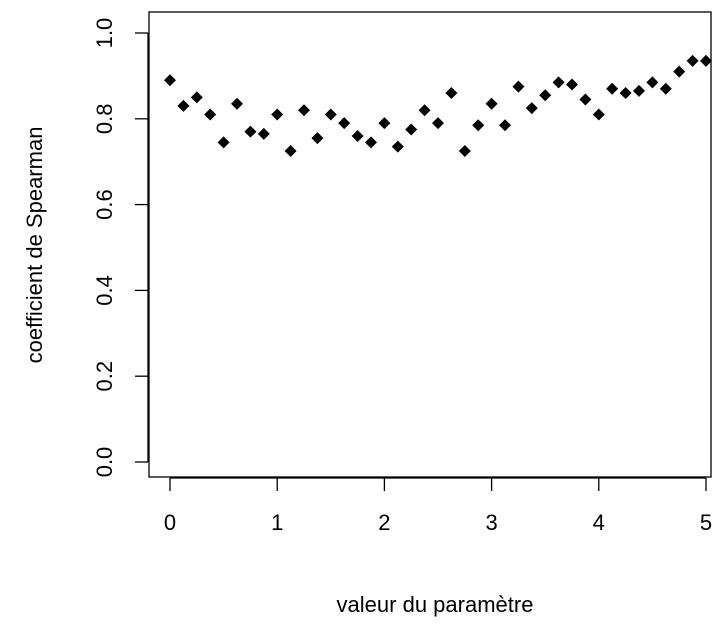 The width and height of the screenshot is (718, 627). What do you see at coordinates (438, 506) in the screenshot?
I see `x-axis: 0 1 2 3 4 5` at bounding box center [438, 506].